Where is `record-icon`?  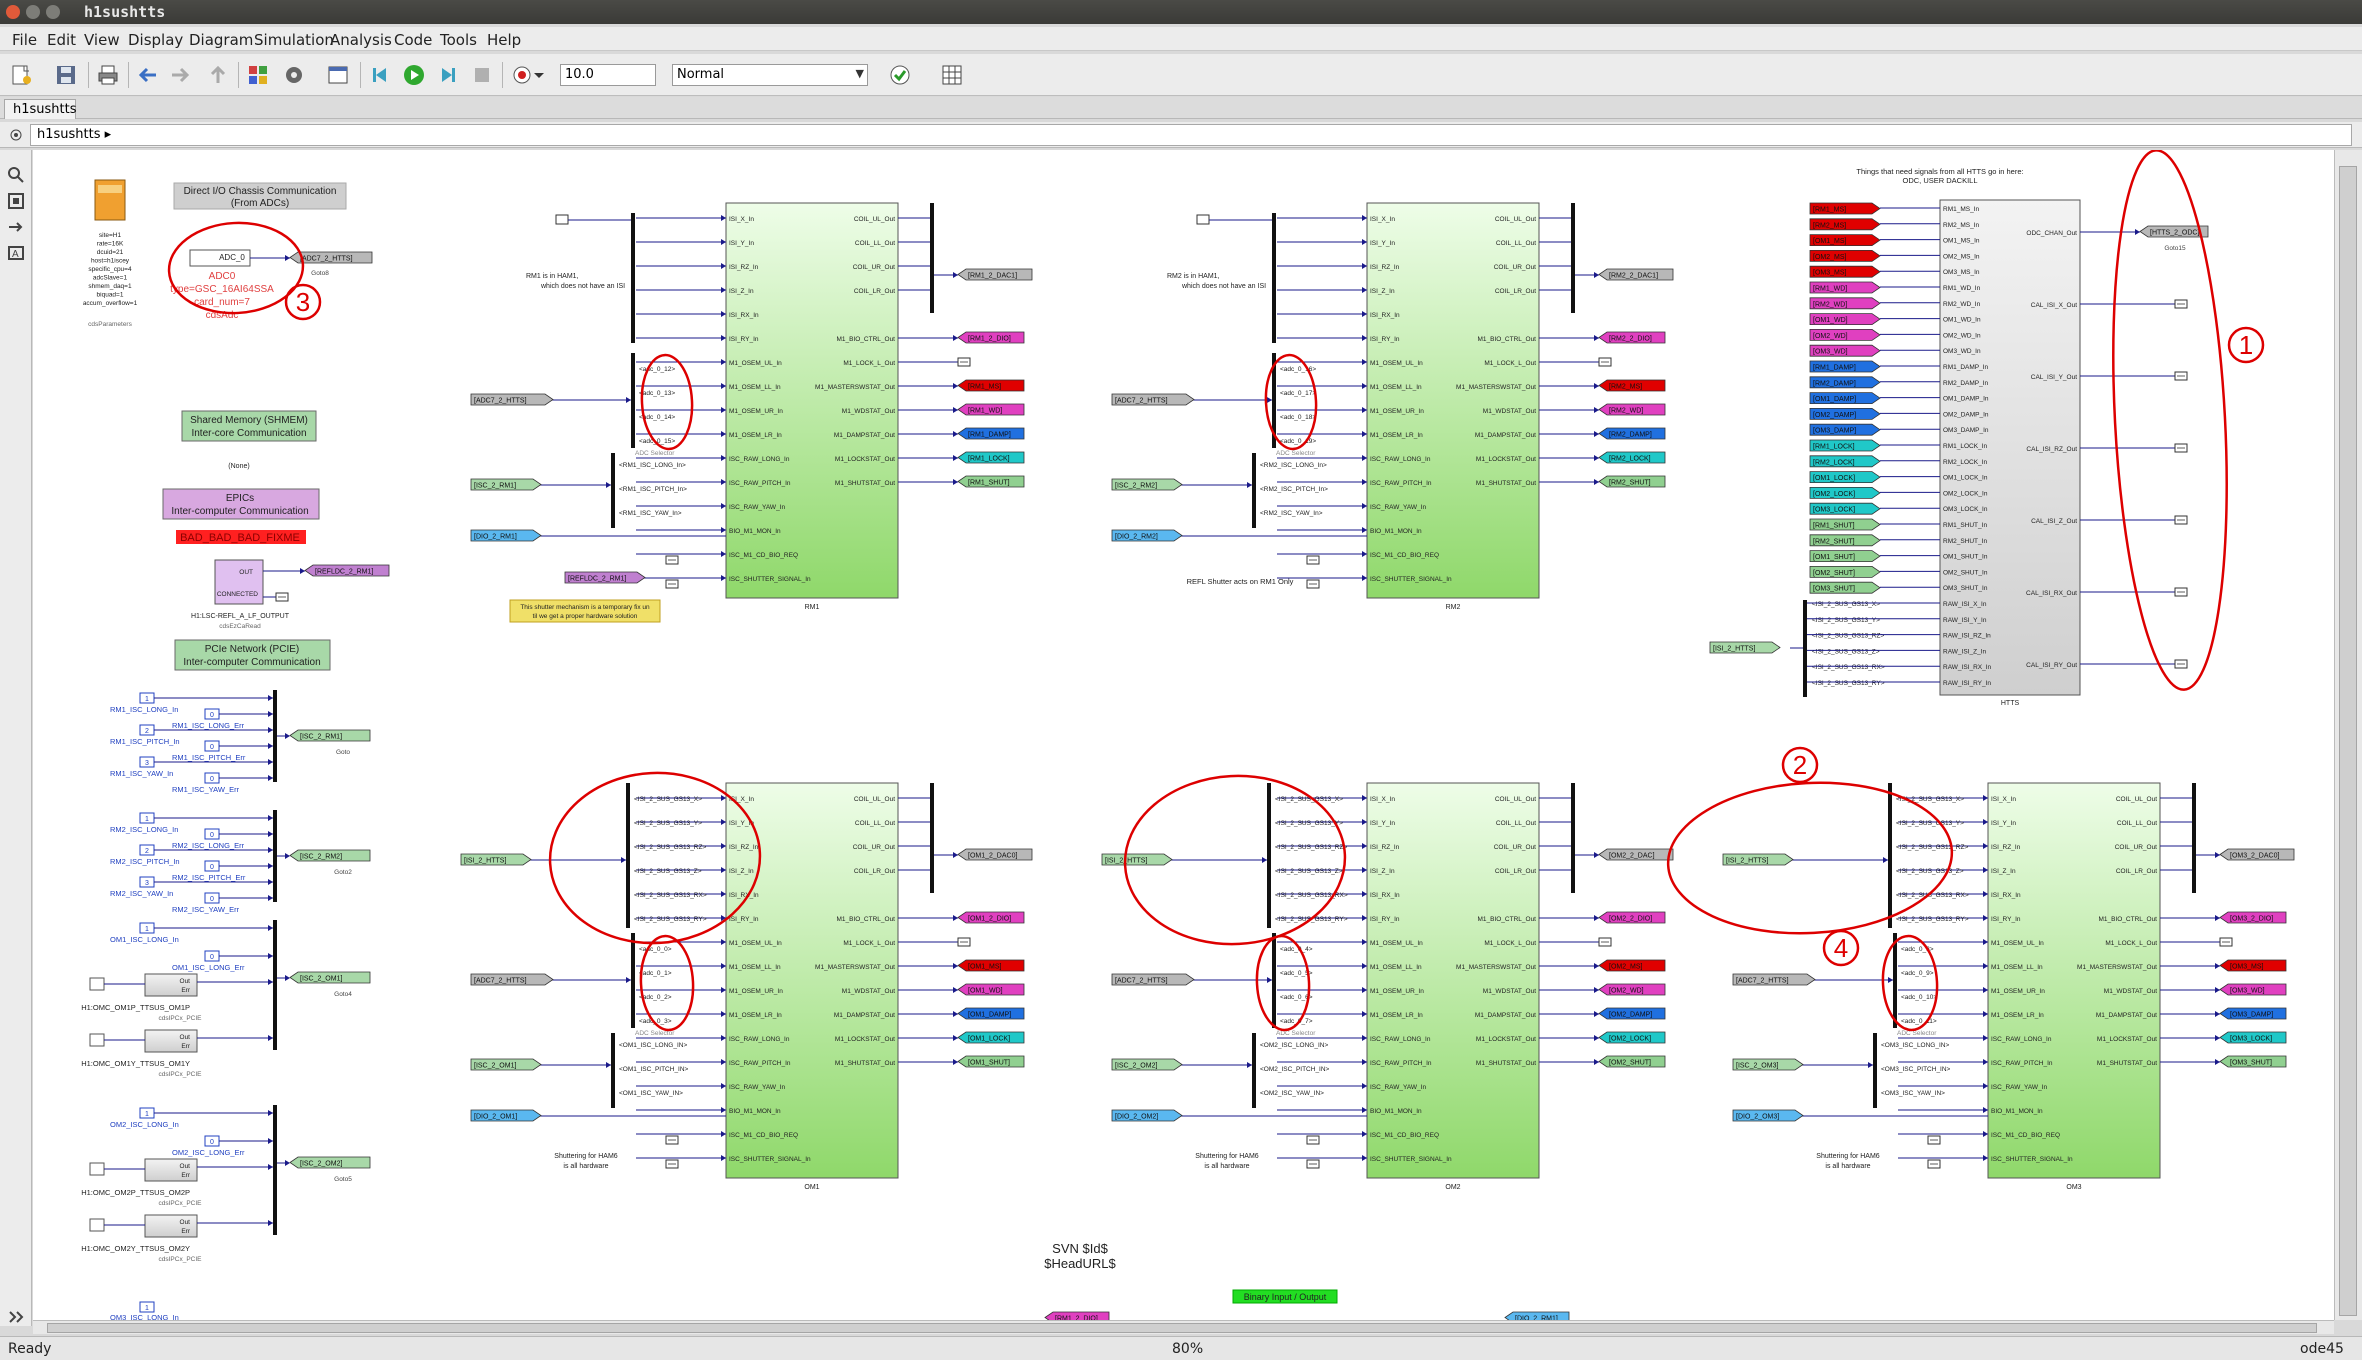 record-icon is located at coordinates (522, 75).